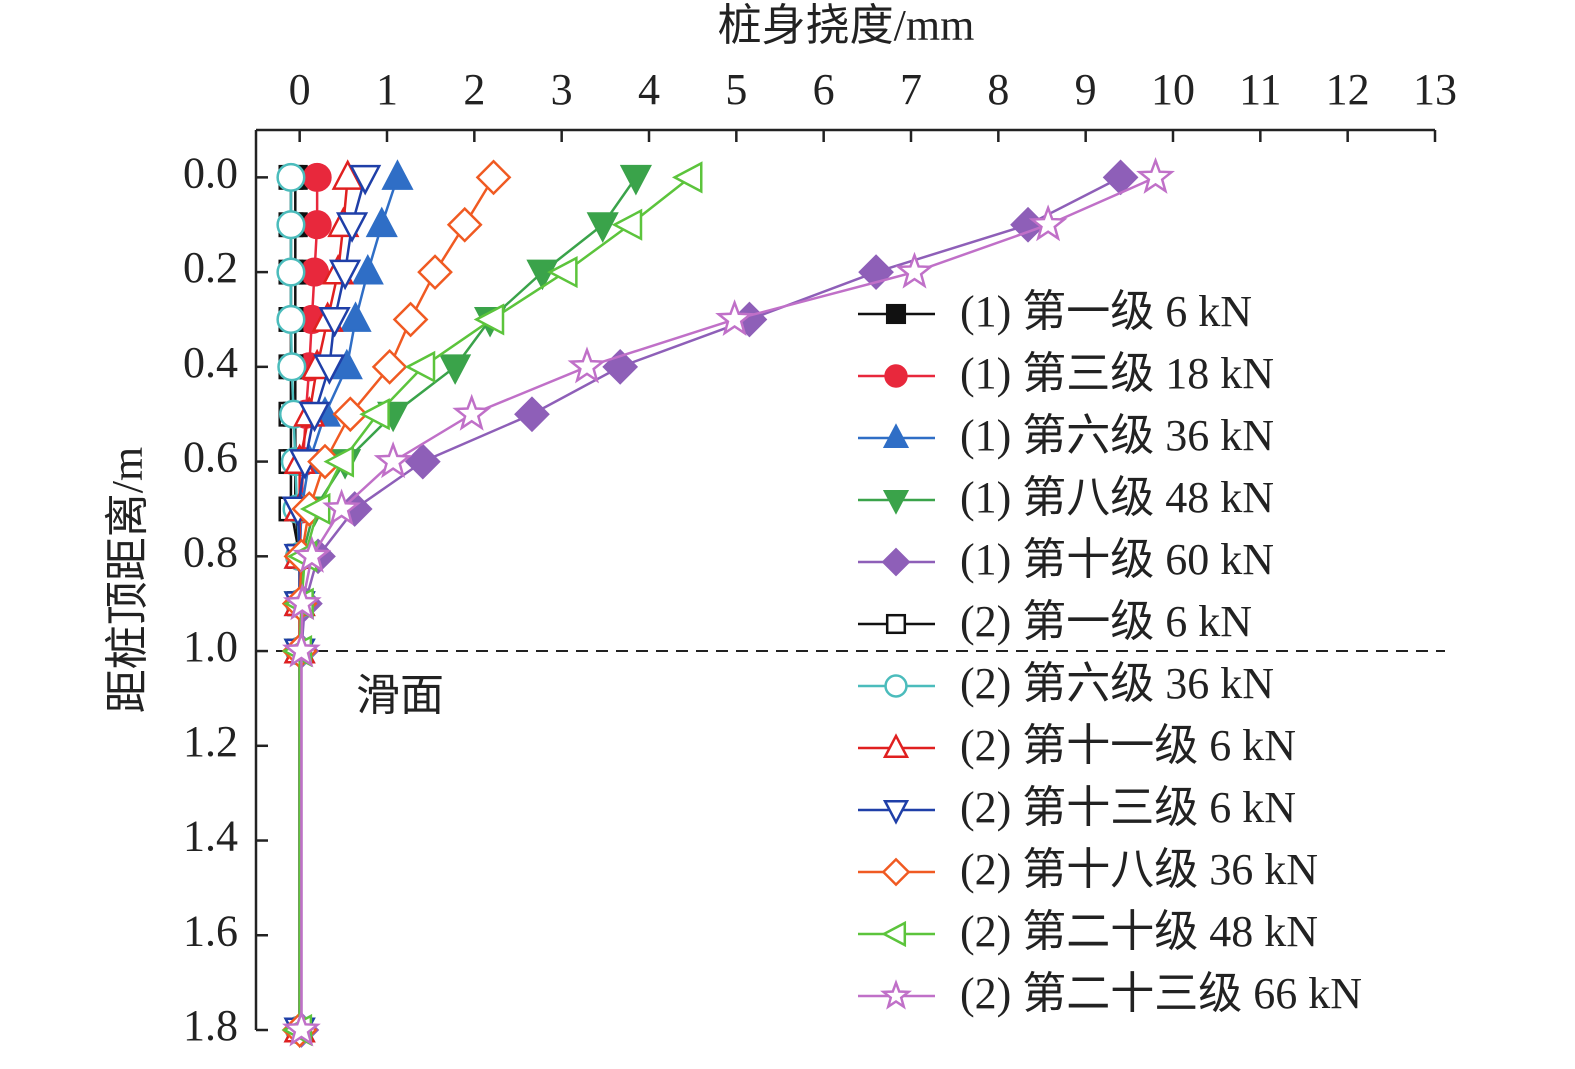 Image resolution: width=1575 pixels, height=1069 pixels. Describe the element at coordinates (1139, 931) in the screenshot. I see `legend-label: (2) 第二十级 48 kN` at that location.